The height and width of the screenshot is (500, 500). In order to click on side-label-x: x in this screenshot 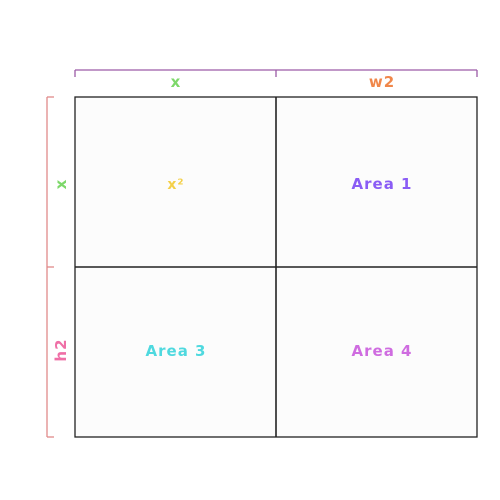, I will do `click(61, 184)`.